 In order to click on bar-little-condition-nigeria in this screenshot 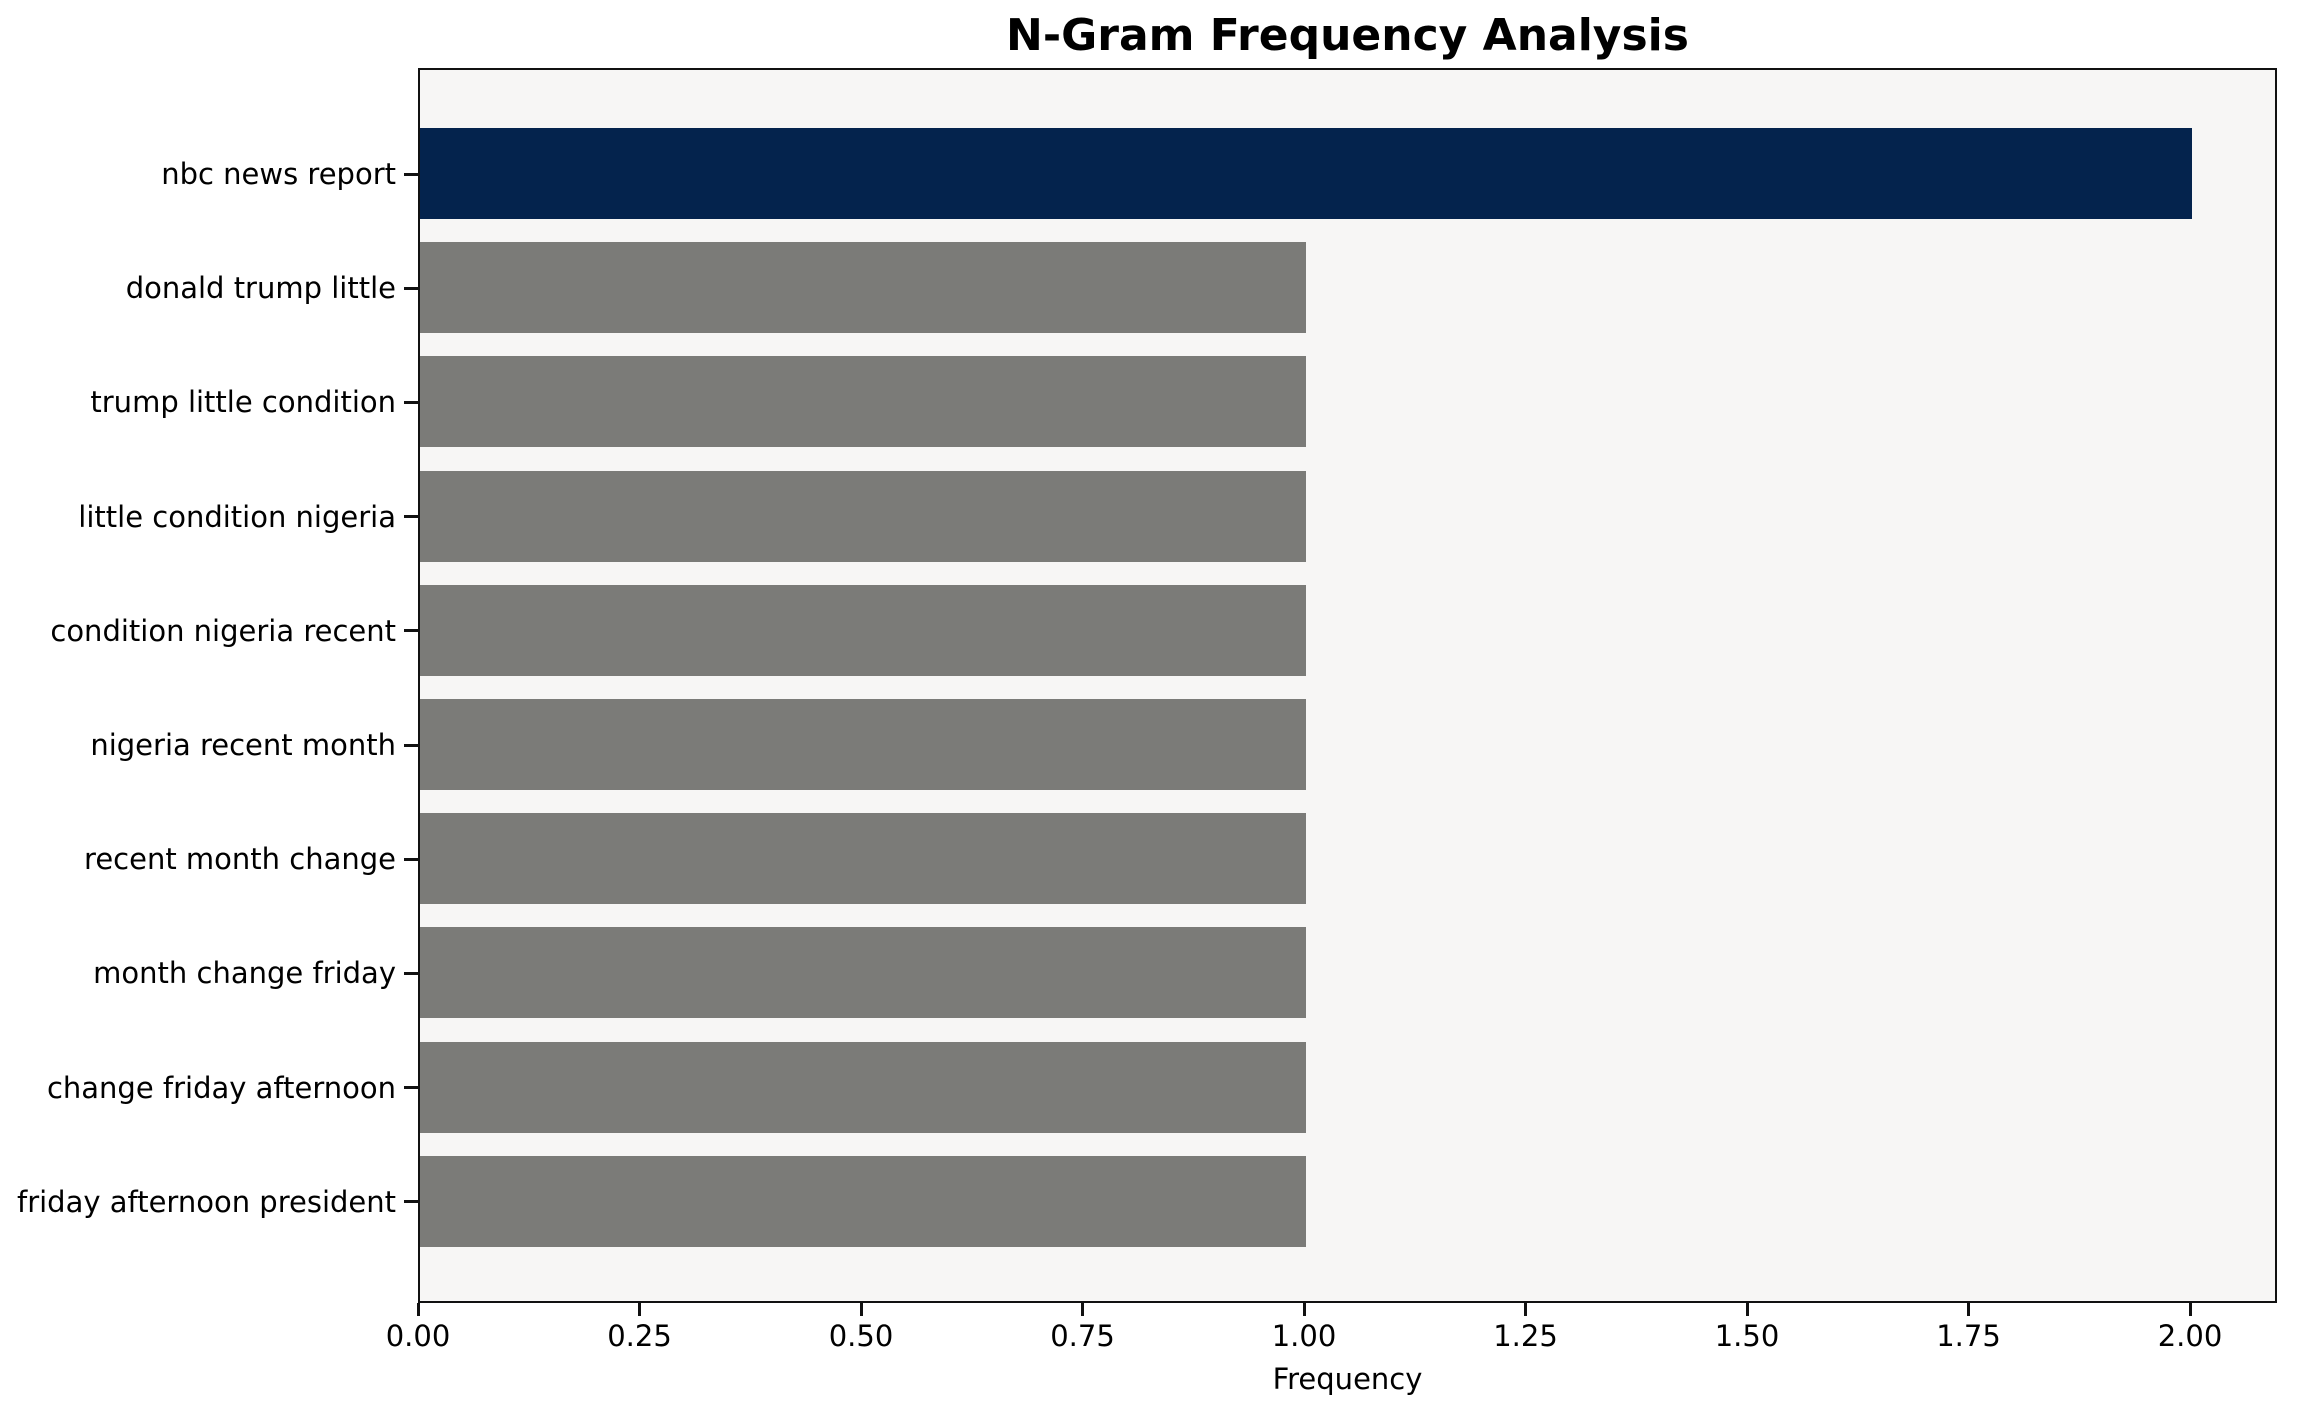, I will do `click(863, 516)`.